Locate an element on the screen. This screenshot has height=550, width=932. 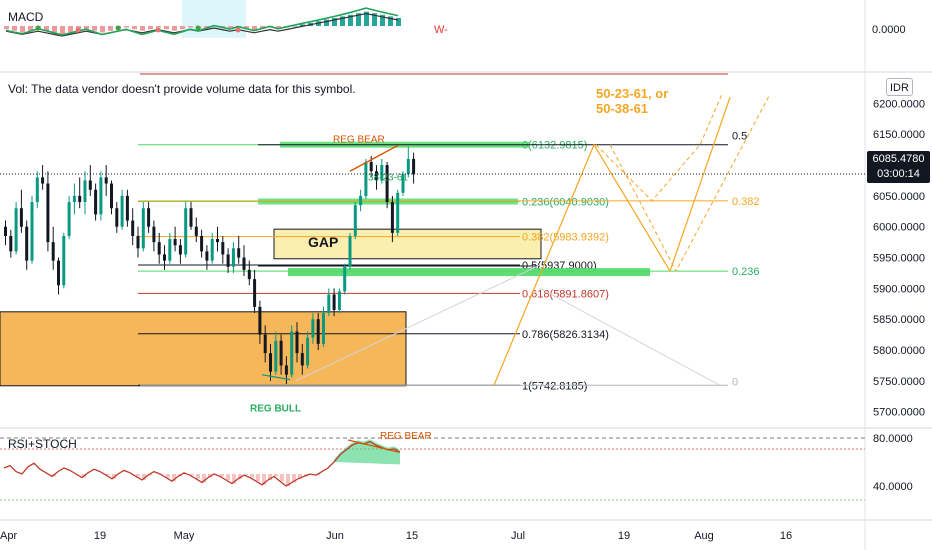
price-axis-label: 6050.0000 is located at coordinates (899, 197).